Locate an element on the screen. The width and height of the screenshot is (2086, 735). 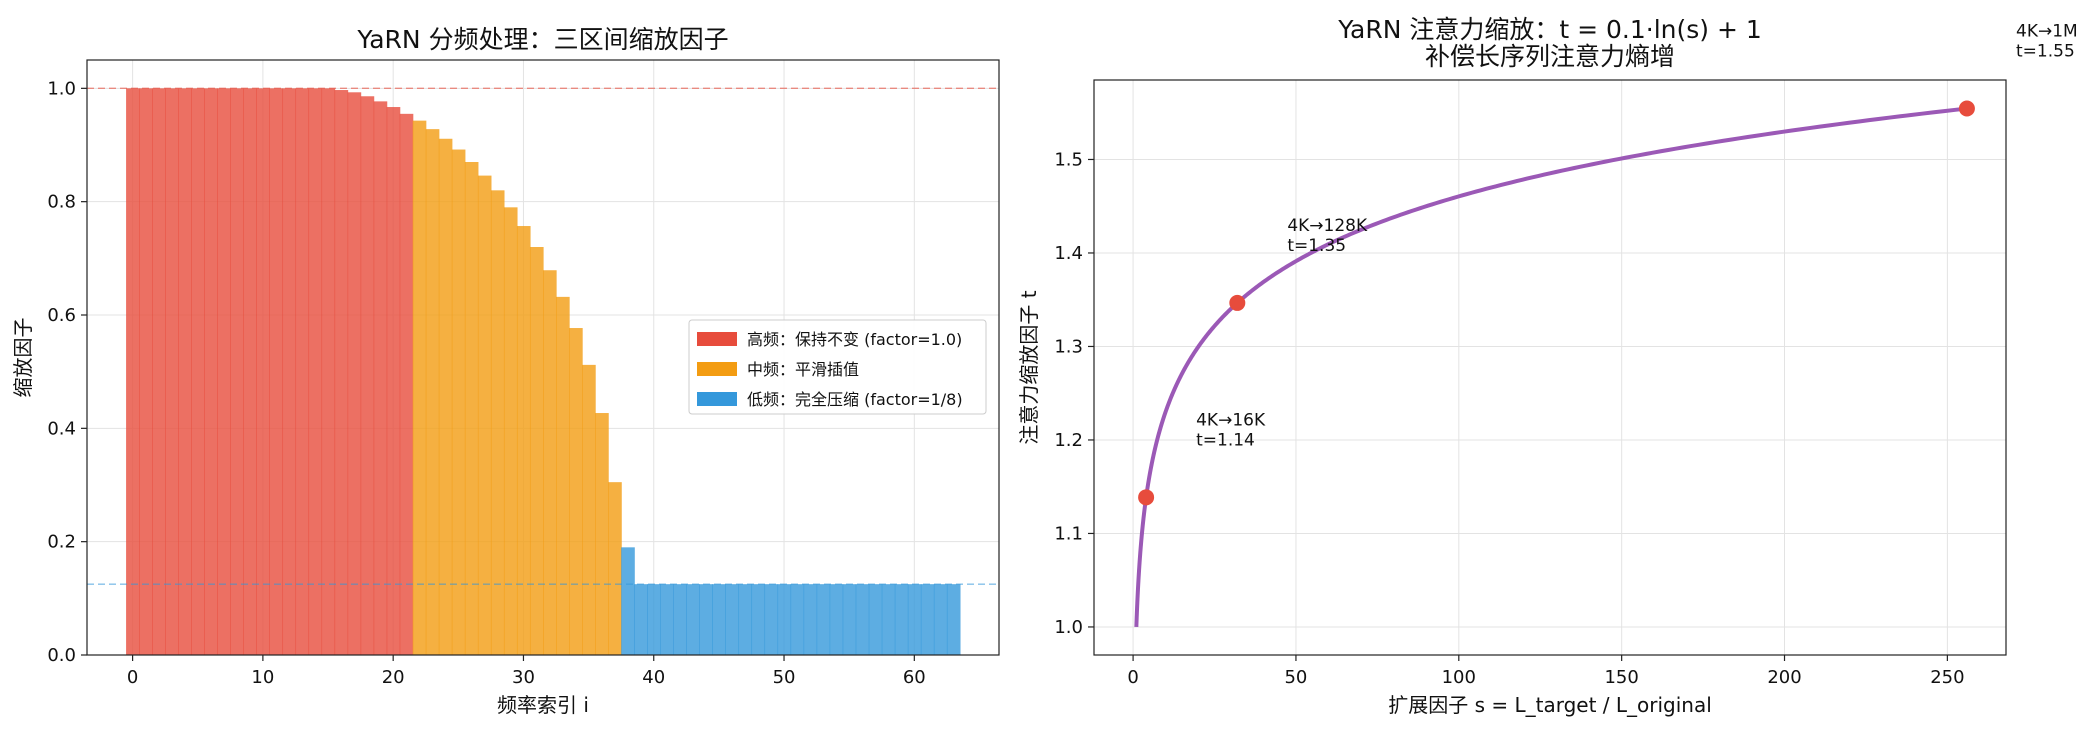
legend-label-mid: 中频：平滑插值 is located at coordinates (803, 369).